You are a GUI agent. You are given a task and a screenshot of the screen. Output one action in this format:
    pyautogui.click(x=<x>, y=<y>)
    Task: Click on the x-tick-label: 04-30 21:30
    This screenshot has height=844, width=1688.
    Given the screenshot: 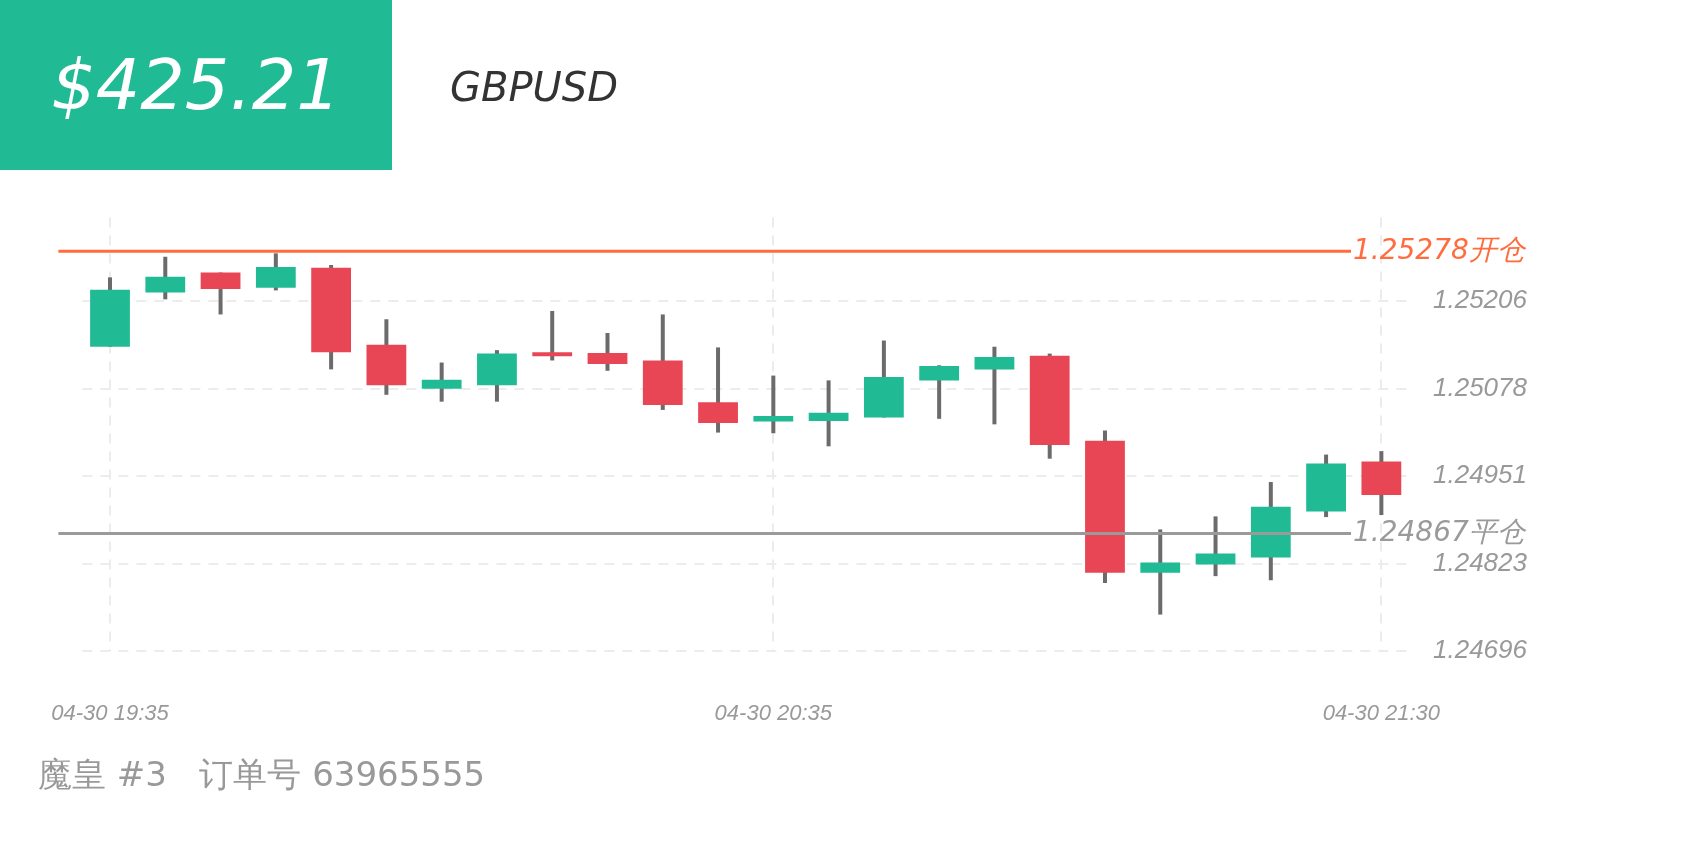 What is the action you would take?
    pyautogui.click(x=1381, y=713)
    